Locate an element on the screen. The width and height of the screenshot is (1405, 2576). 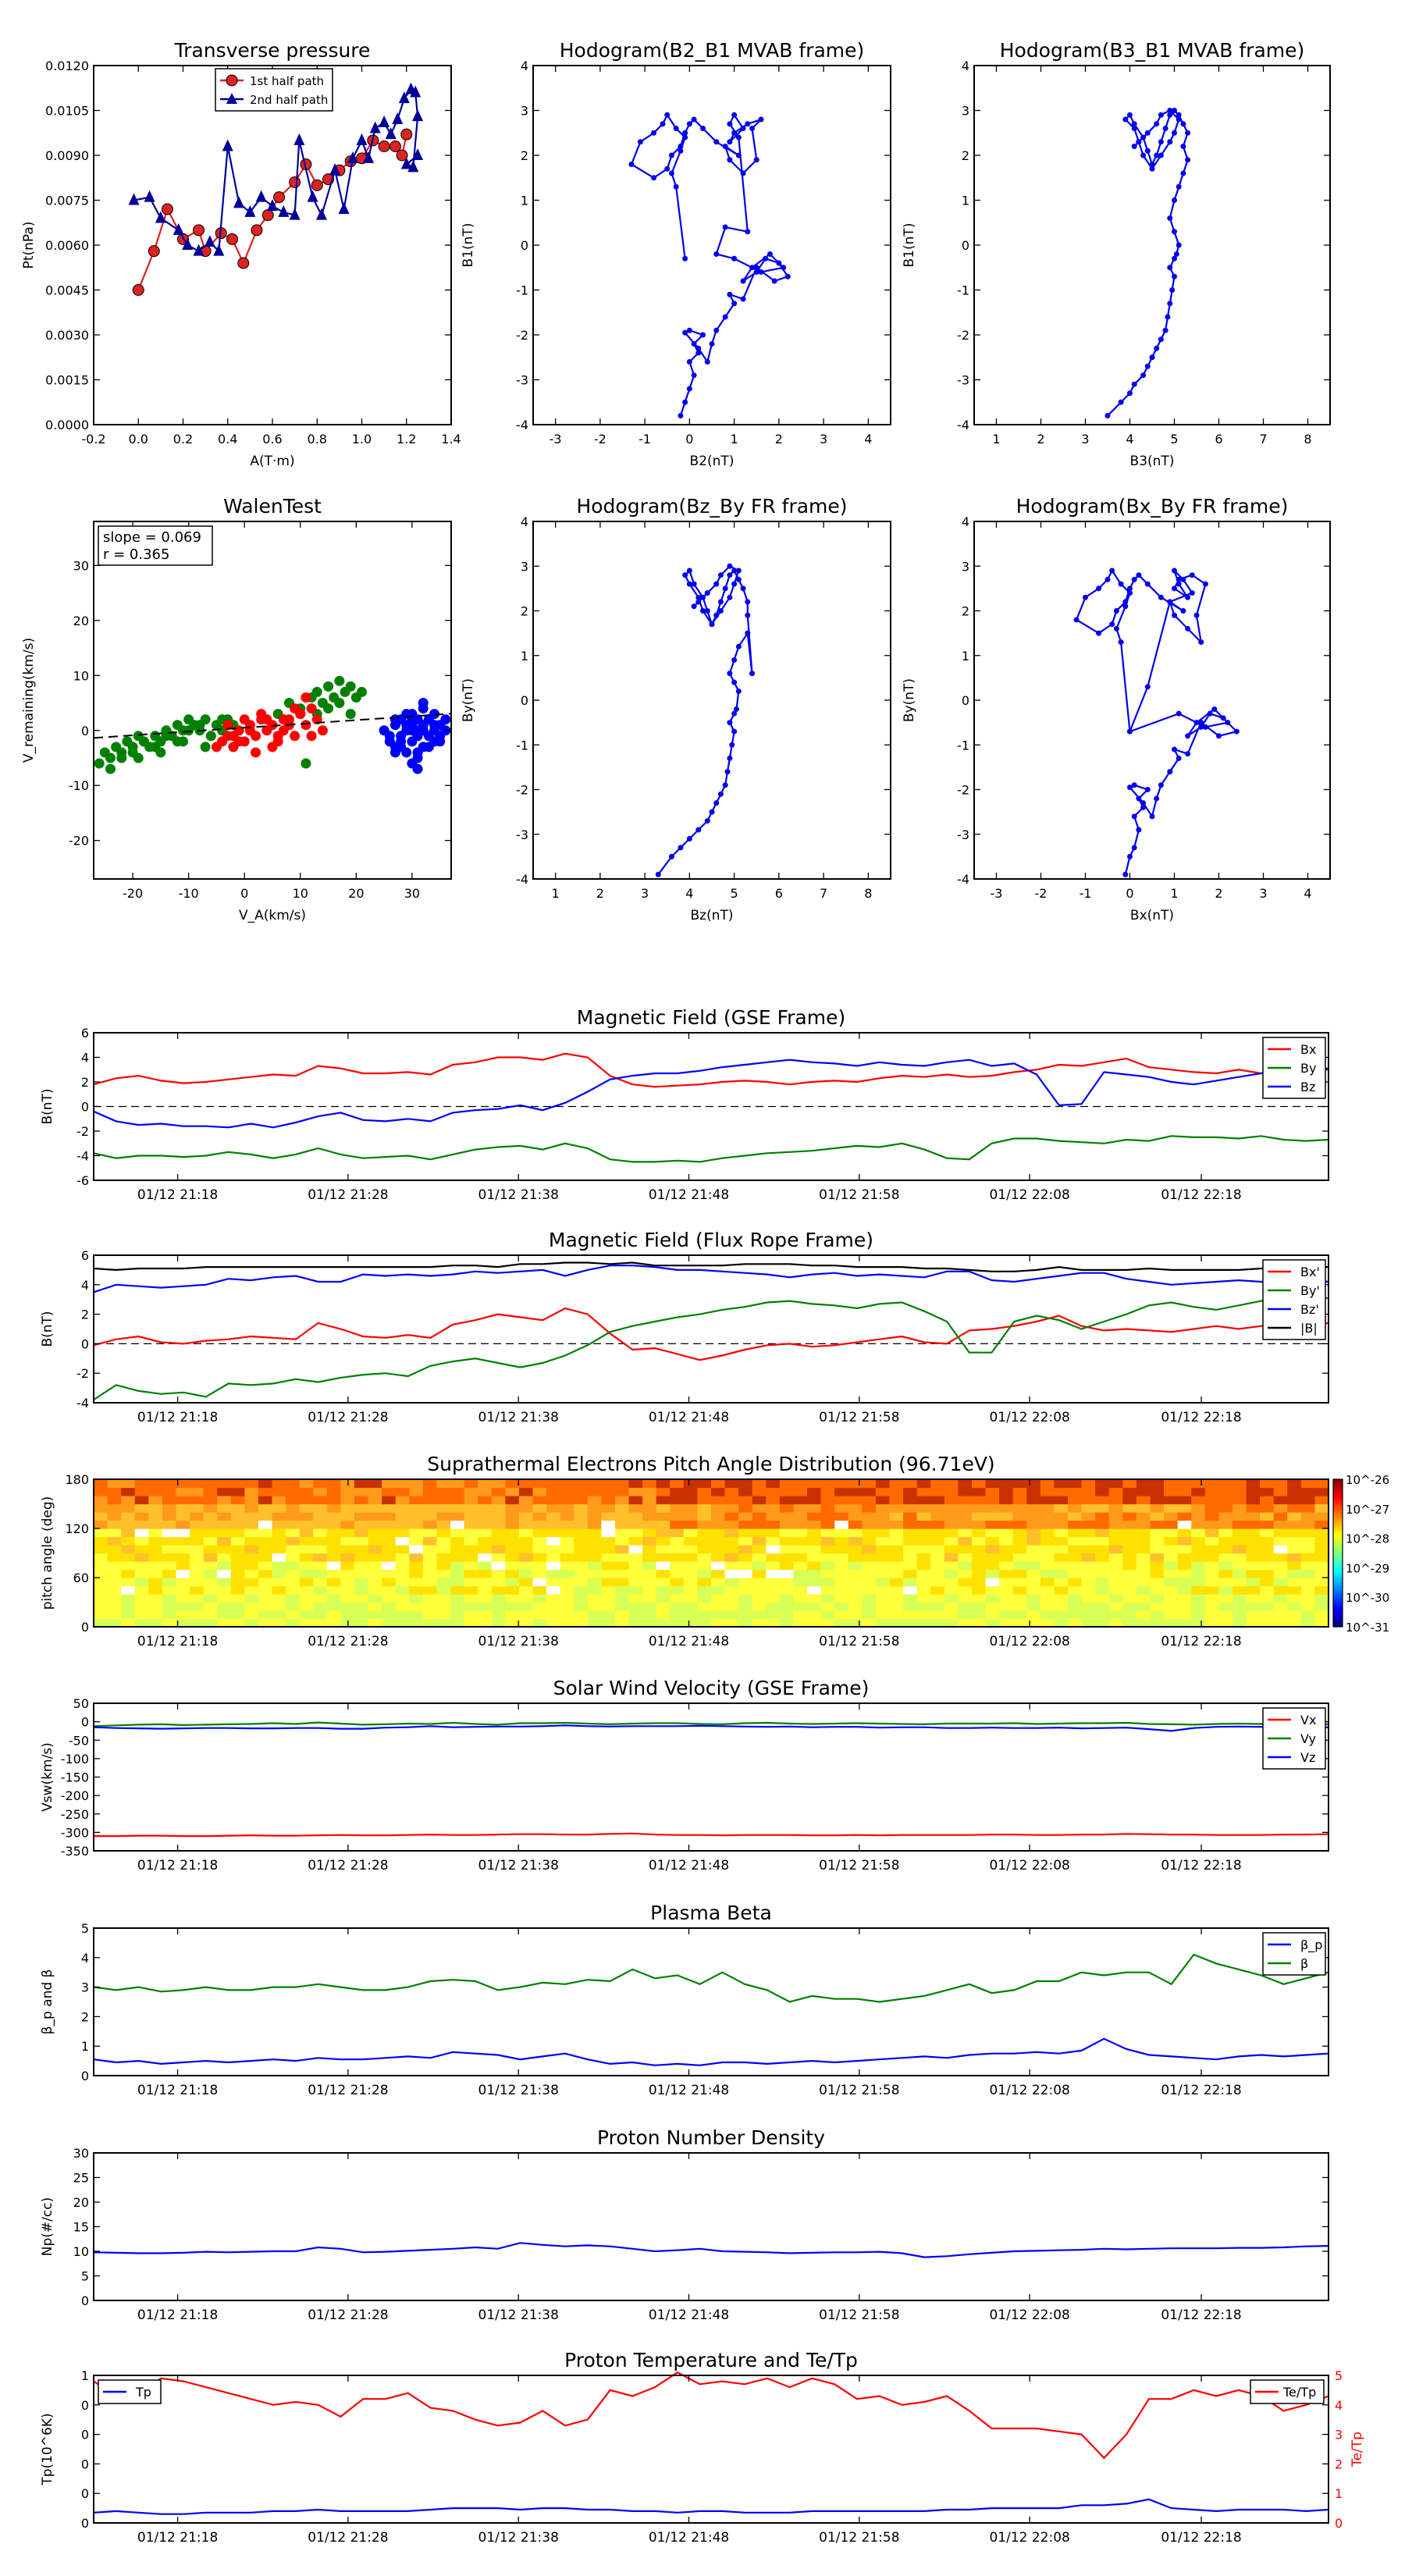
x-tick-label: -10 is located at coordinates (189, 893).